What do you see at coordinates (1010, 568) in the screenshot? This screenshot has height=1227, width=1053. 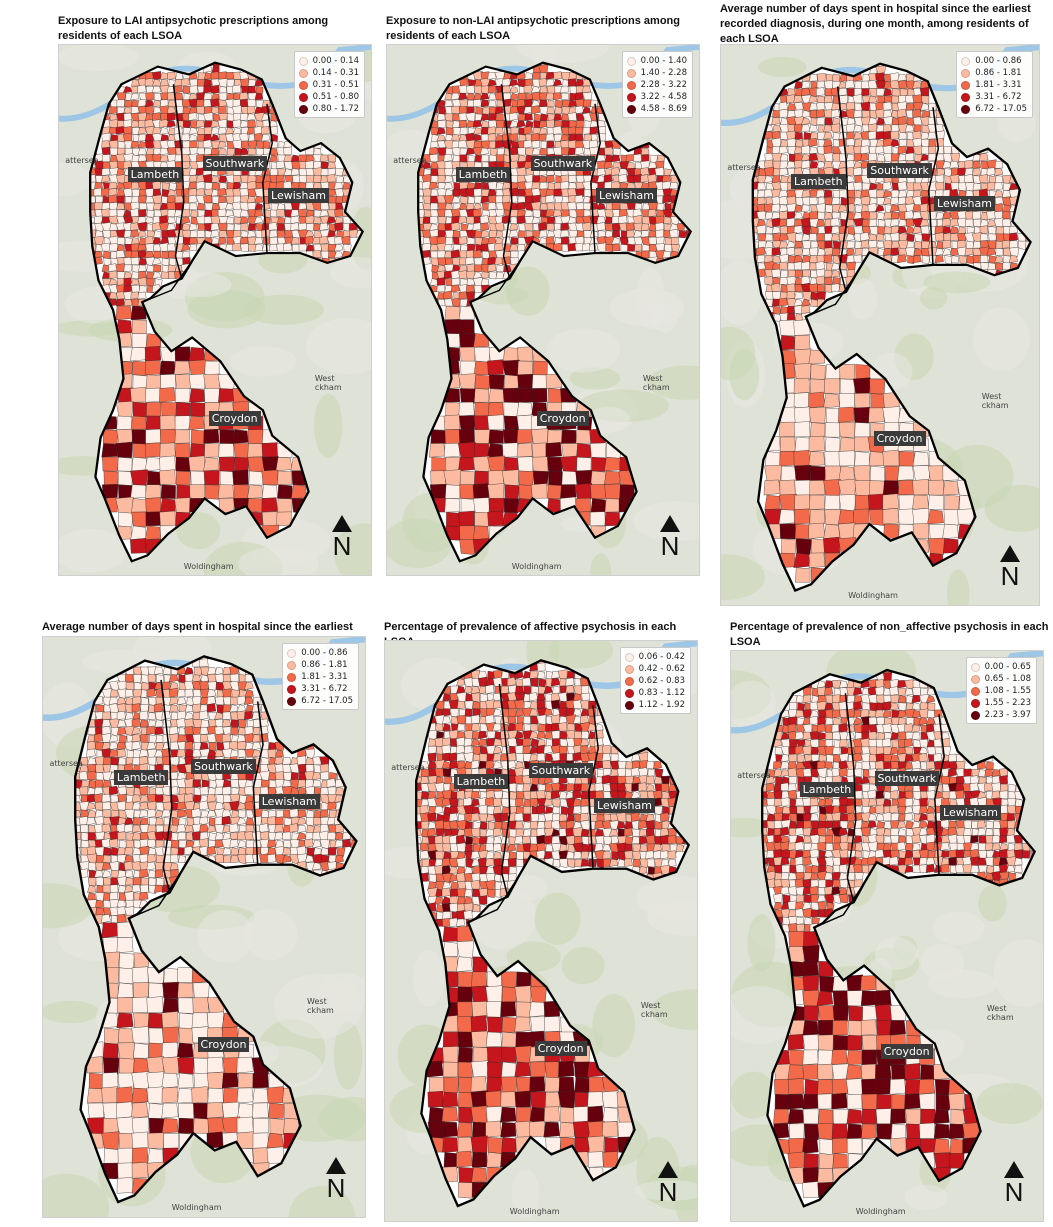 I see `north-arrow-icon: N` at bounding box center [1010, 568].